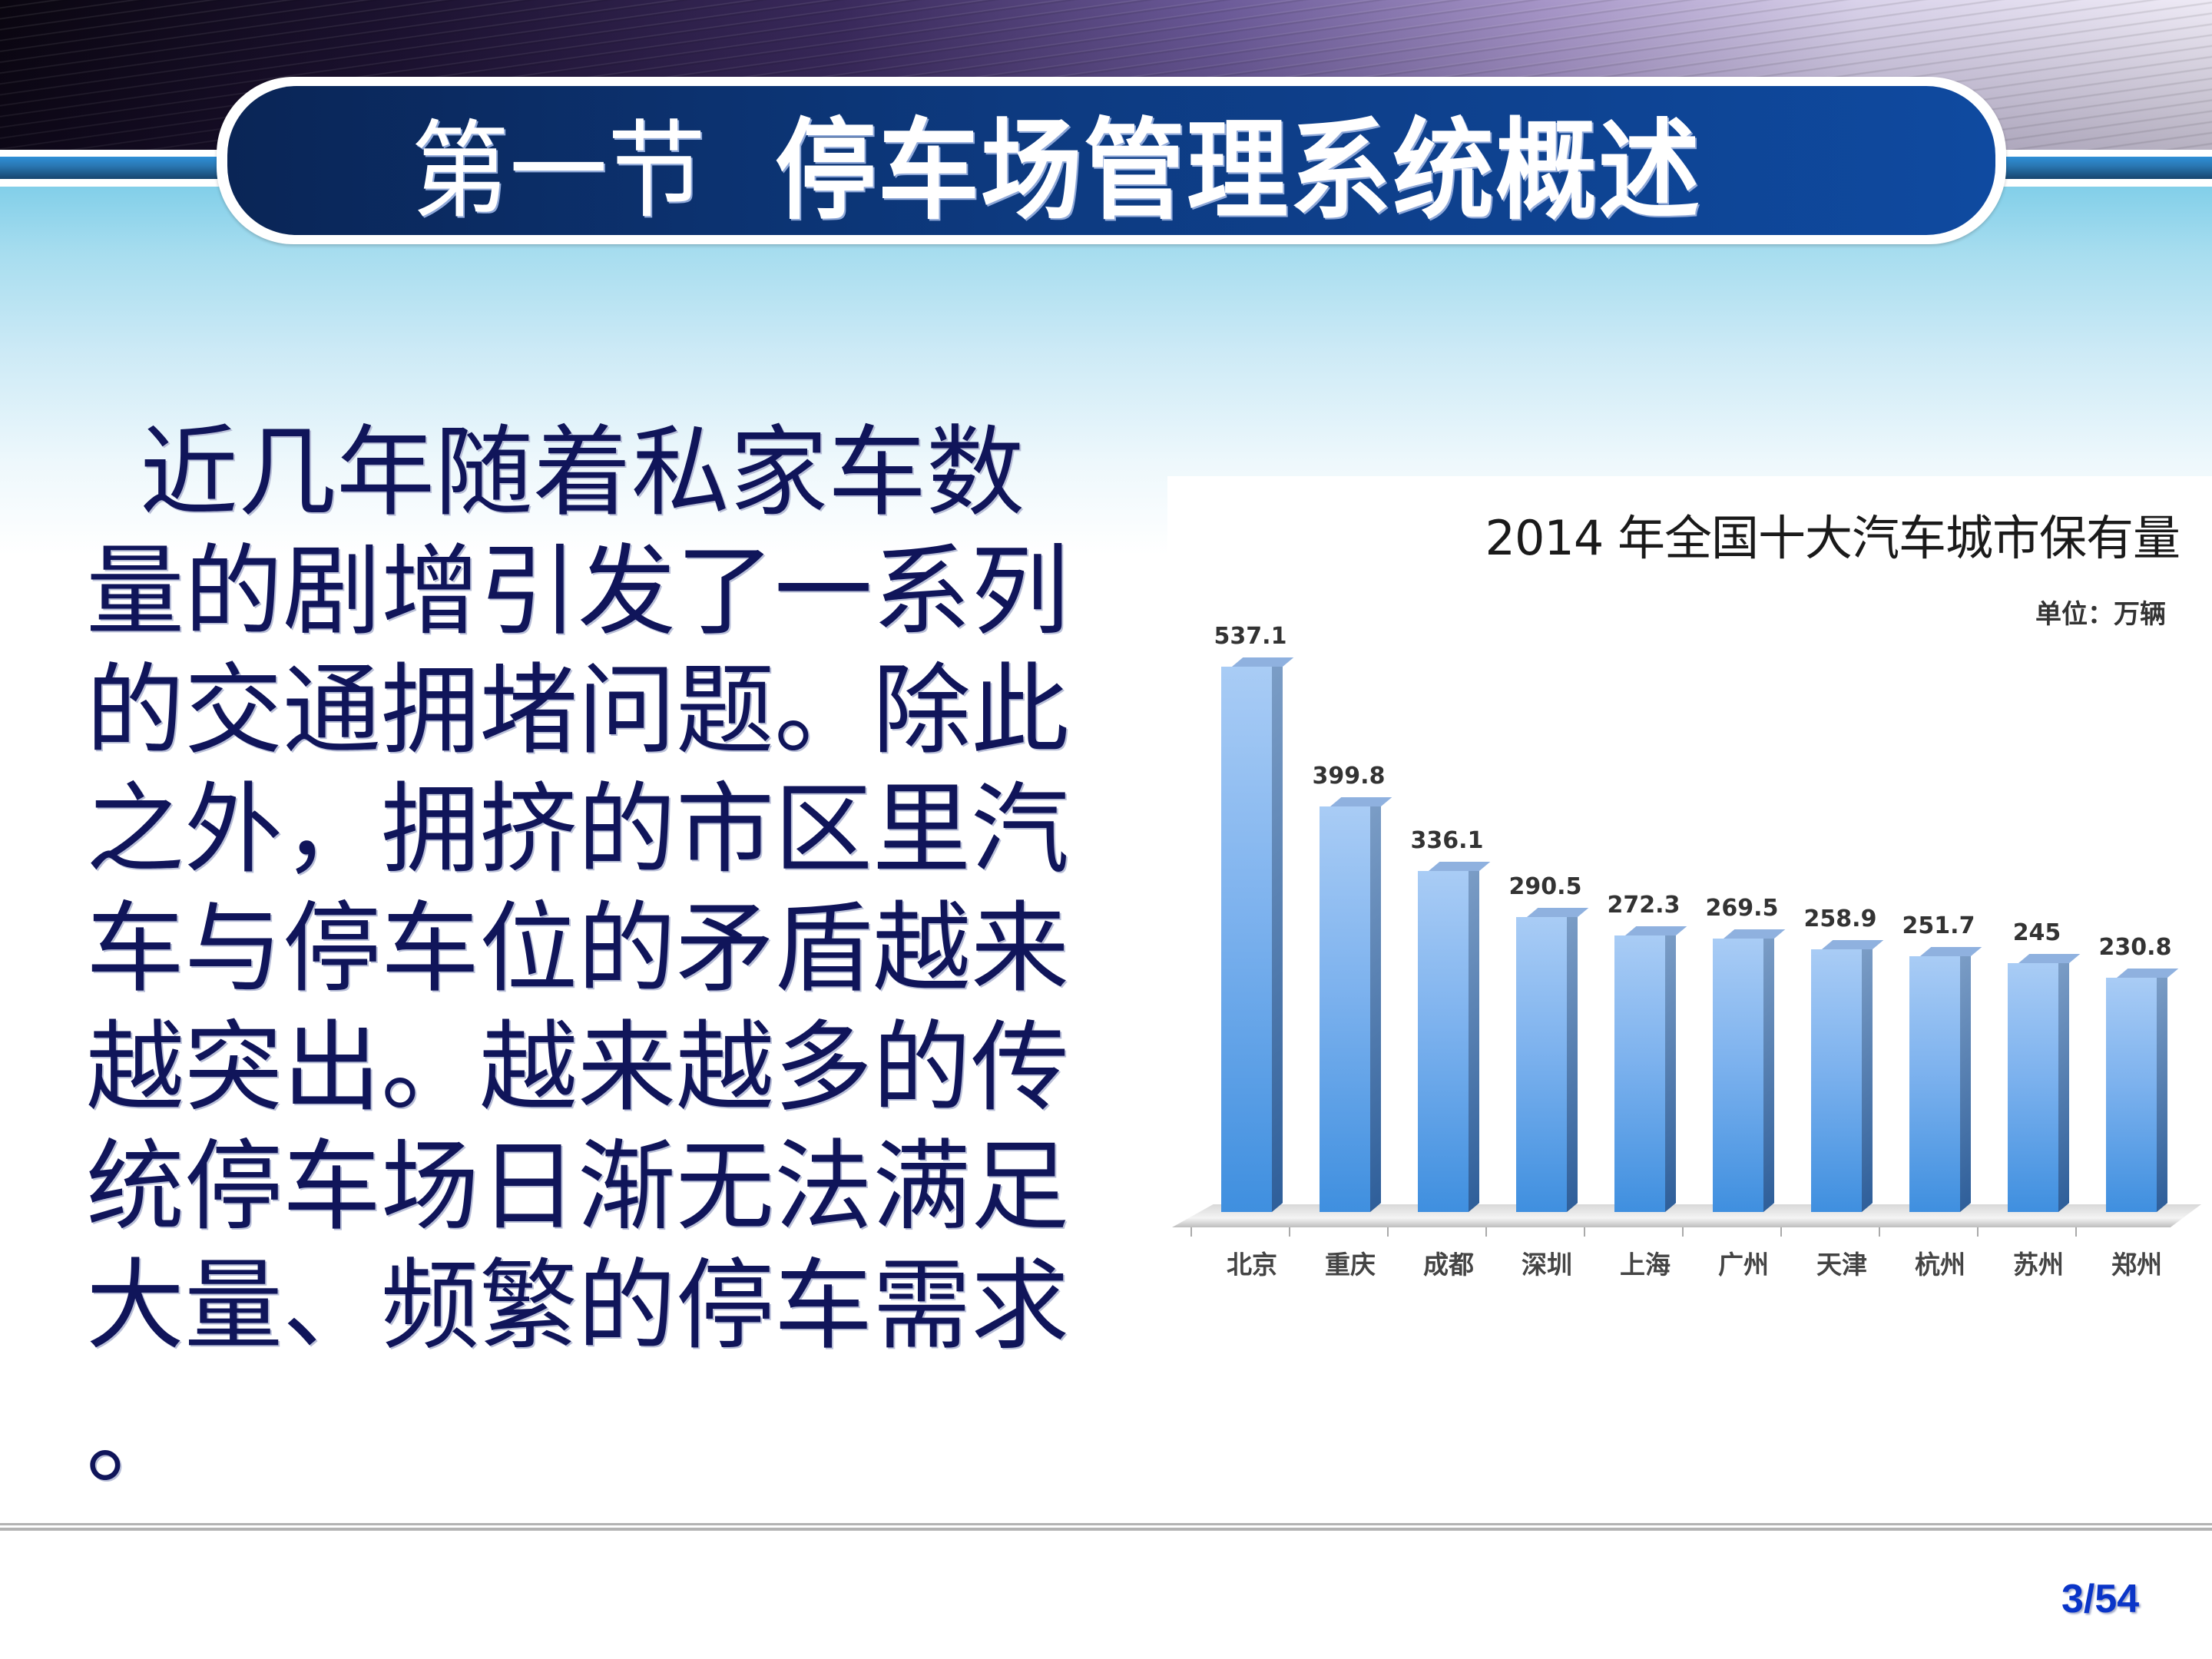 This screenshot has width=2212, height=1659. I want to click on x-axis-category-label: 天津, so click(1842, 1265).